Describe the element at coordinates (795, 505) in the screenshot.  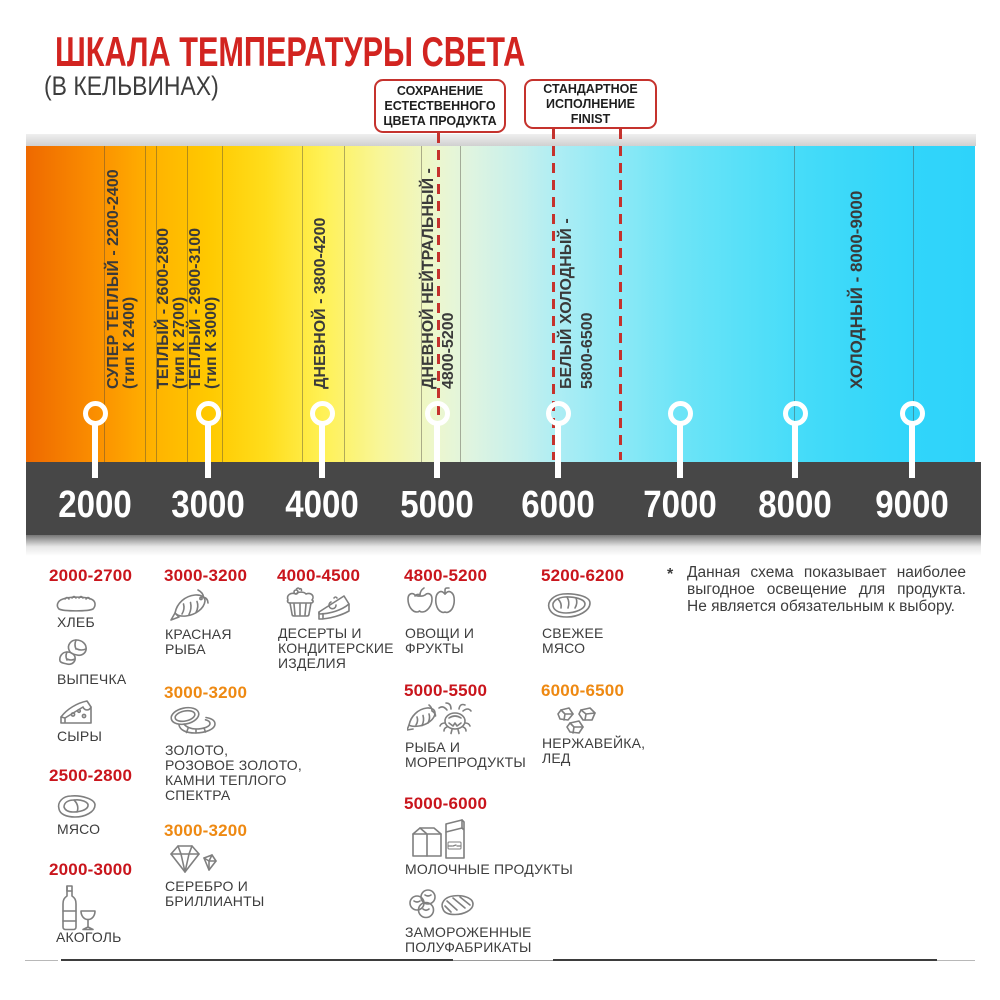
I see `axis-tick-label: 8000` at that location.